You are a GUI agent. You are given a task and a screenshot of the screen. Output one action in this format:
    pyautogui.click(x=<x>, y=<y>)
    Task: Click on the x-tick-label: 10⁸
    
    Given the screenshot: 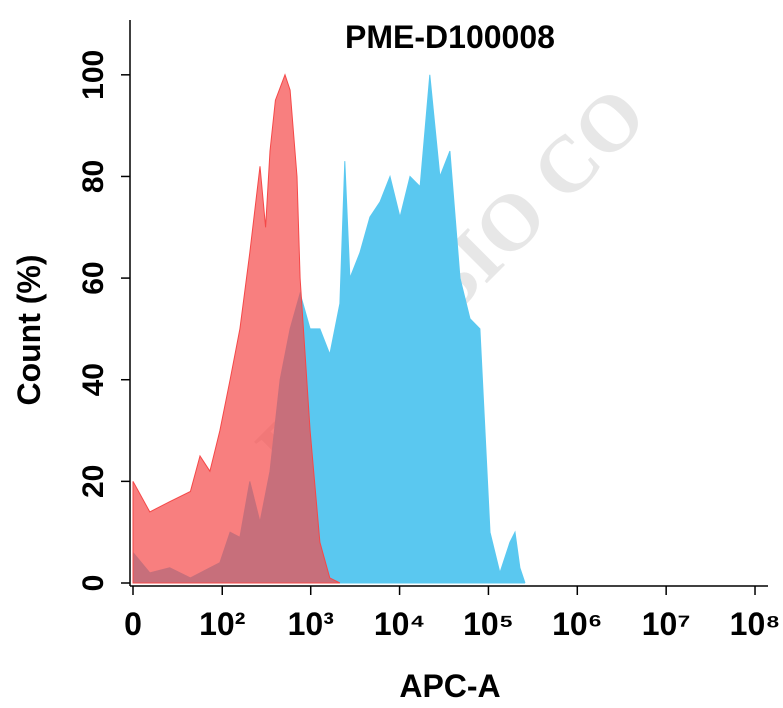 What is the action you would take?
    pyautogui.click(x=755, y=624)
    